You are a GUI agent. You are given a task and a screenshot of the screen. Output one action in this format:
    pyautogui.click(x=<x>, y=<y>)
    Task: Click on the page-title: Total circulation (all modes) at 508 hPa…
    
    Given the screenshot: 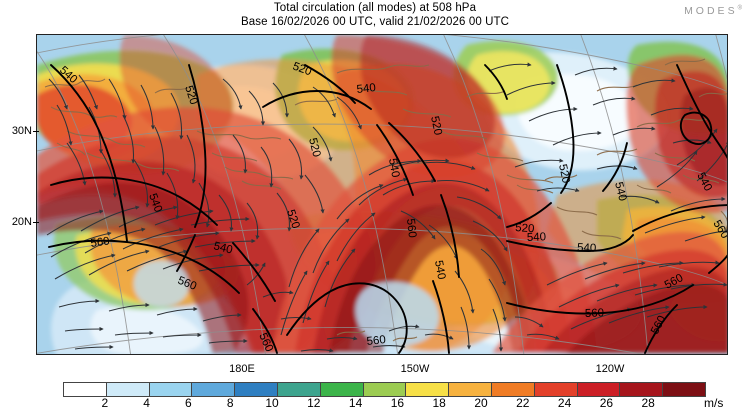 What is the action you would take?
    pyautogui.click(x=375, y=15)
    